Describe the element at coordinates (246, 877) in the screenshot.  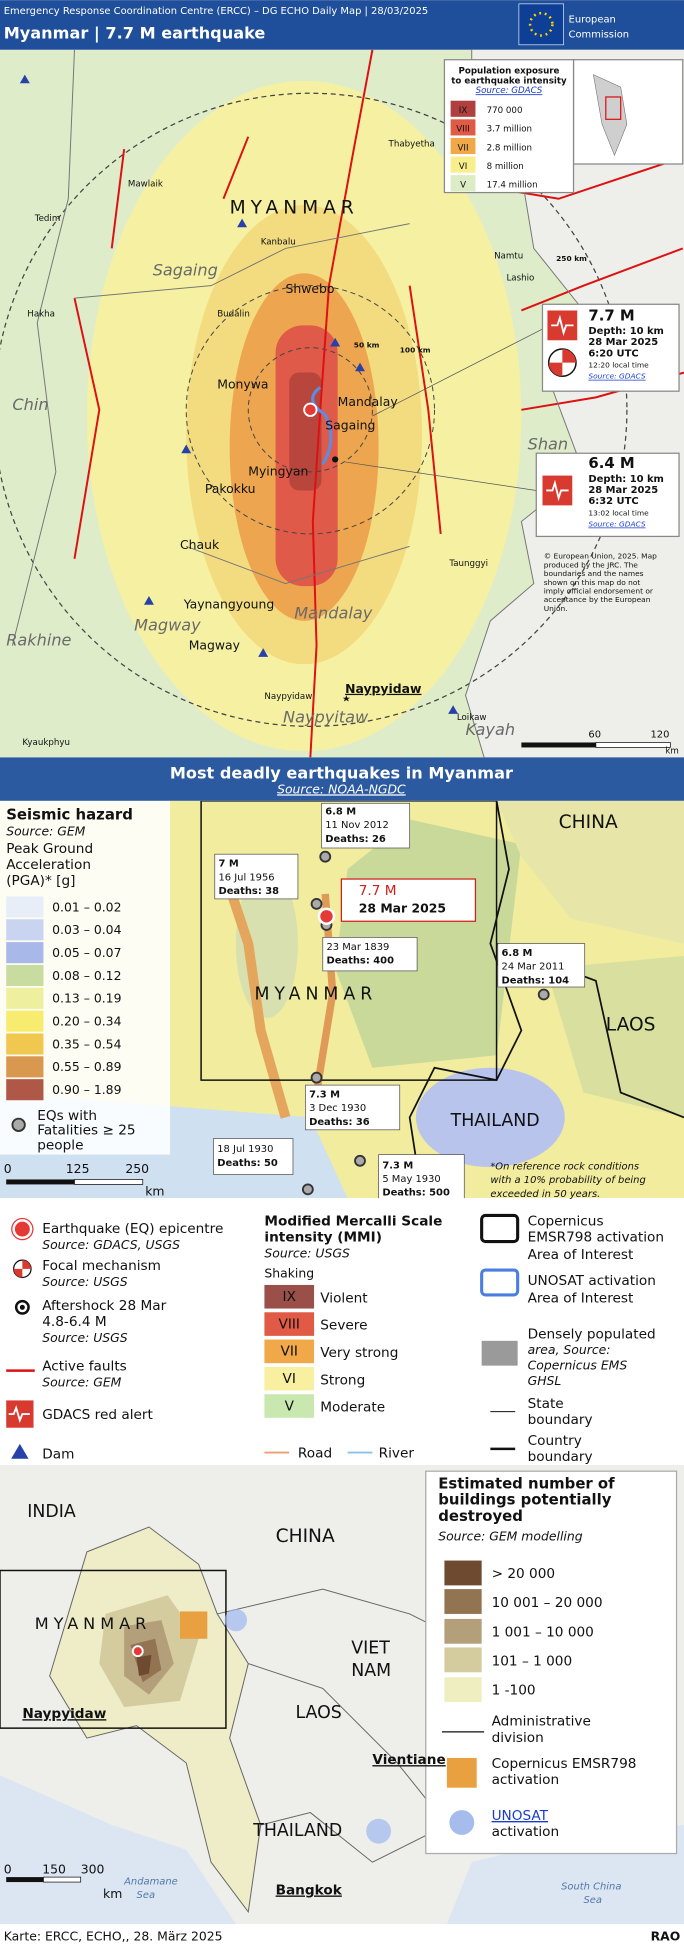
I see `eq-date: 16 Jul 1956` at that location.